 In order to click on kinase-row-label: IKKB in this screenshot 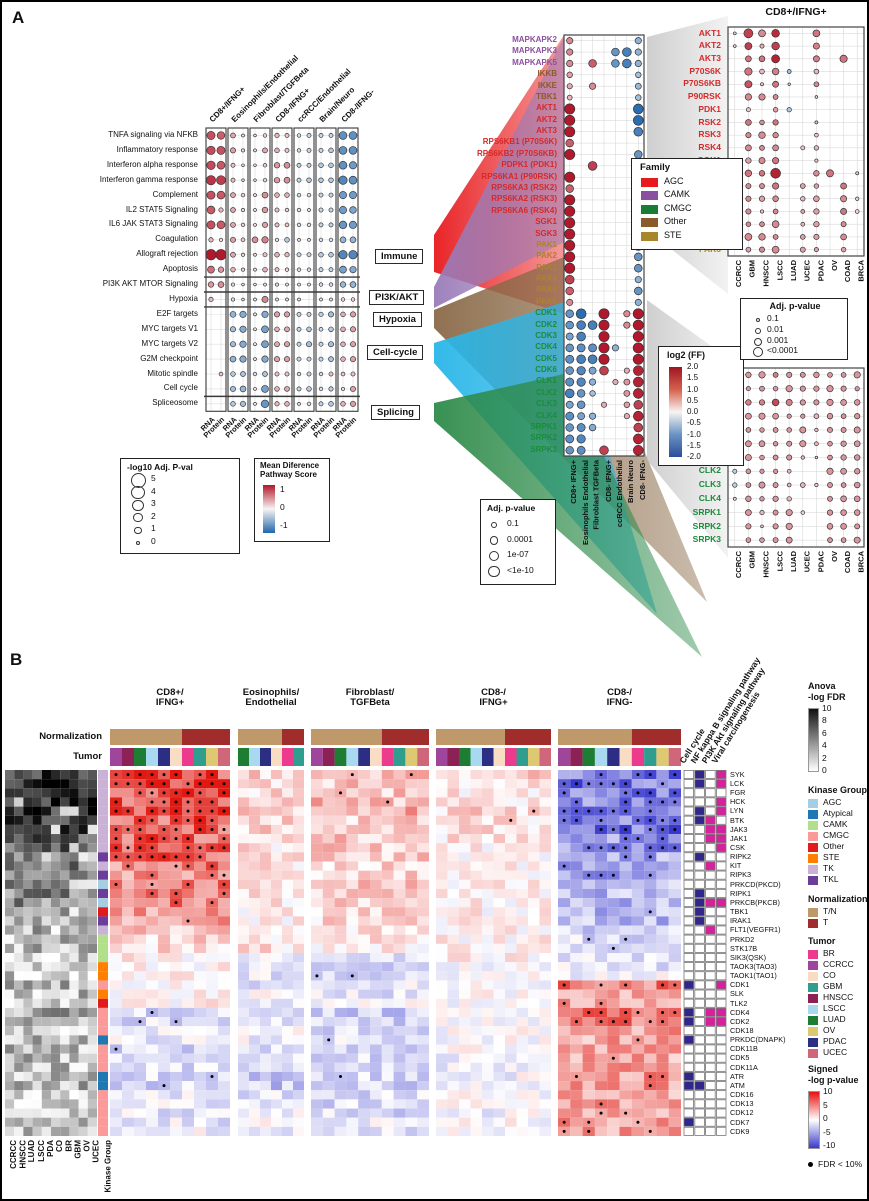, I will do `click(547, 74)`.